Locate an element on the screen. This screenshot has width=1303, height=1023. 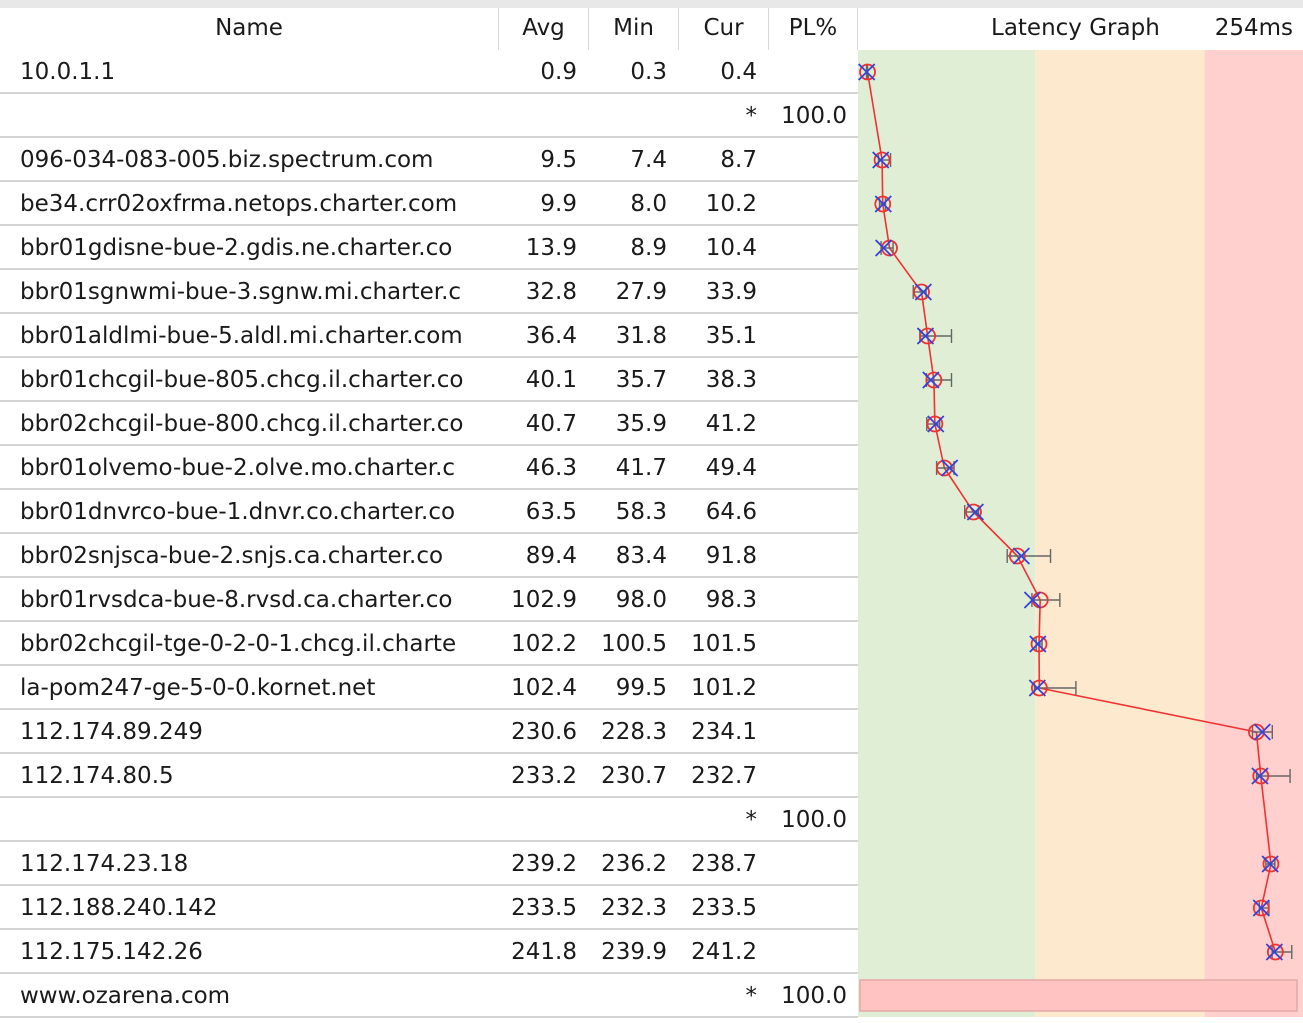
hop-cur: 232.7 is located at coordinates (718, 775).